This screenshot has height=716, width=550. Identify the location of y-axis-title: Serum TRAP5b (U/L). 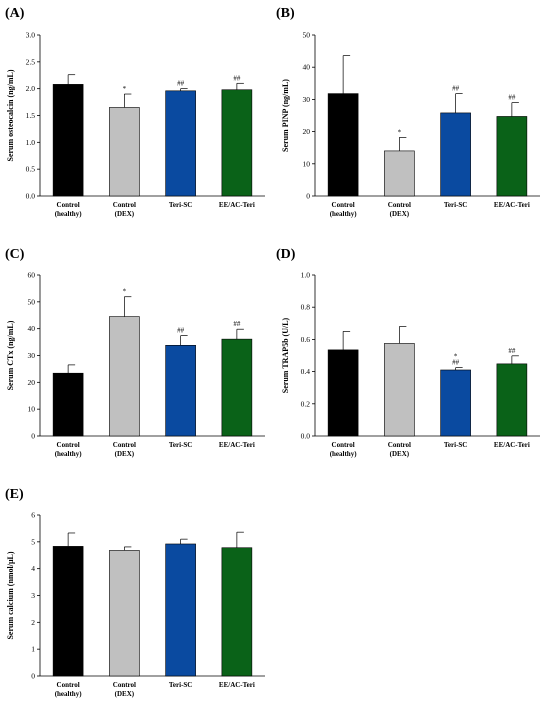
(285, 355).